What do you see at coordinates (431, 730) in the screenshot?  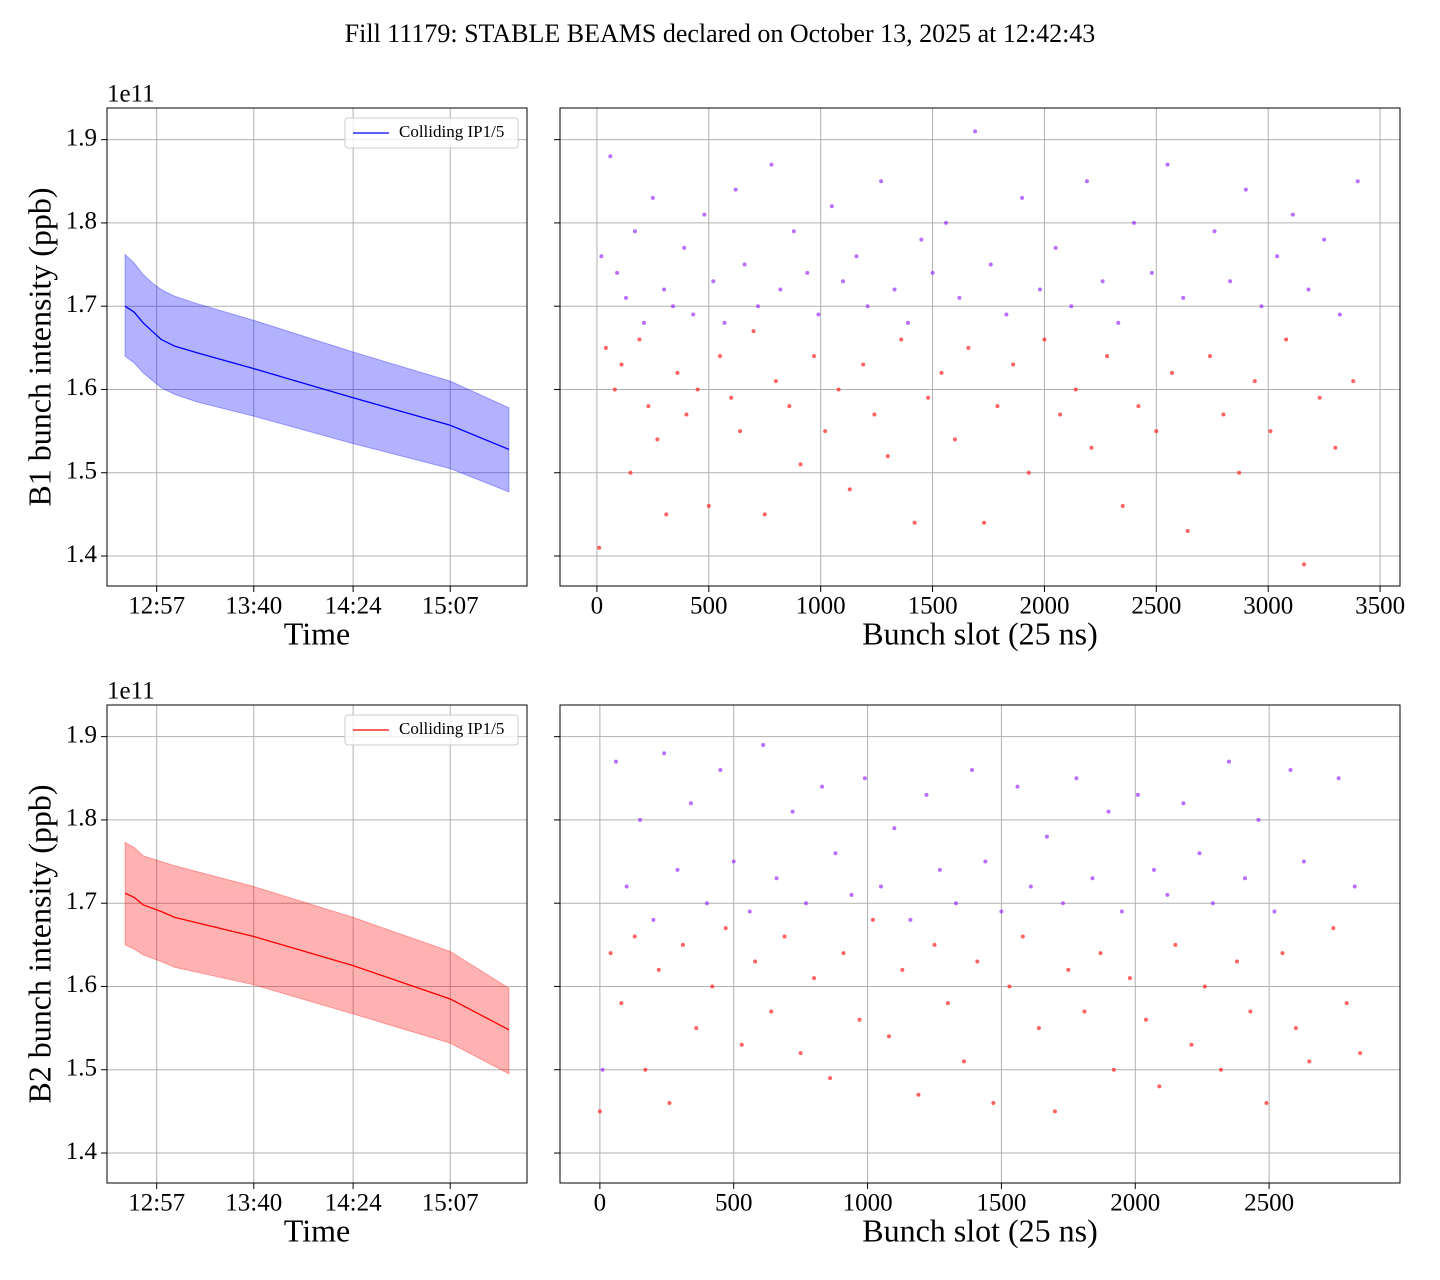 I see `legend-box` at bounding box center [431, 730].